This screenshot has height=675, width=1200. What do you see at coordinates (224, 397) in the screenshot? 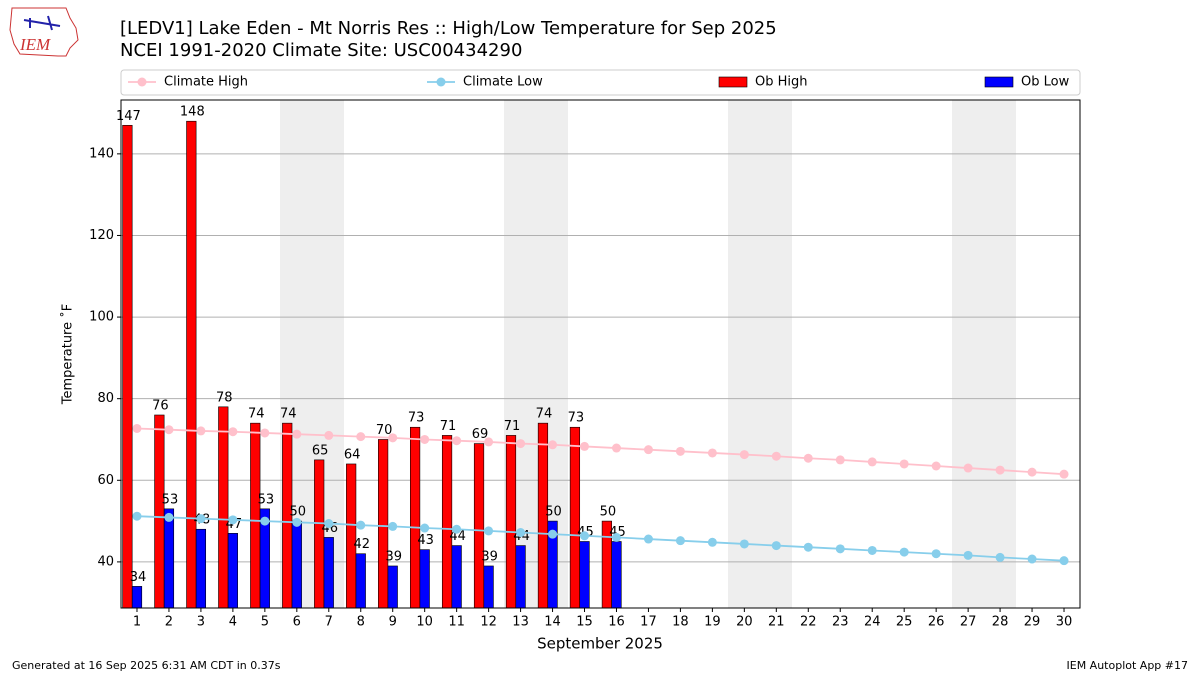
I see `data-label: 78` at bounding box center [224, 397].